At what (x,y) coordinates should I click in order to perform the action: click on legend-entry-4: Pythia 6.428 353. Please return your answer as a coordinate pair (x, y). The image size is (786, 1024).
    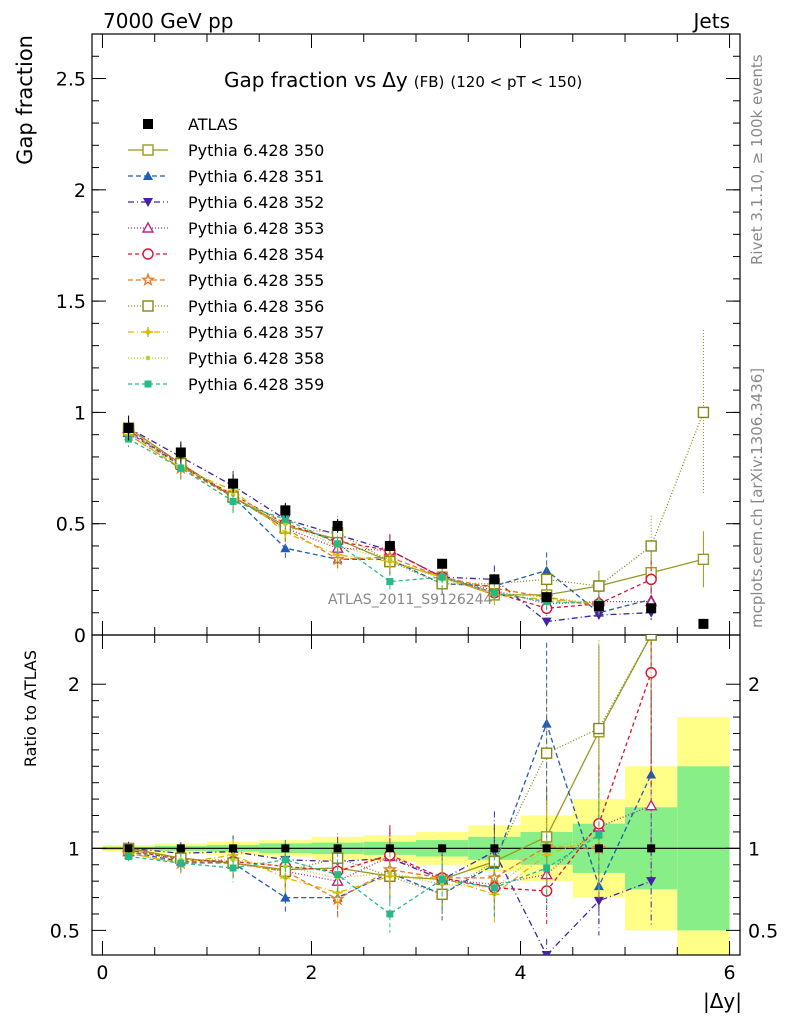
    Looking at the image, I should click on (226, 228).